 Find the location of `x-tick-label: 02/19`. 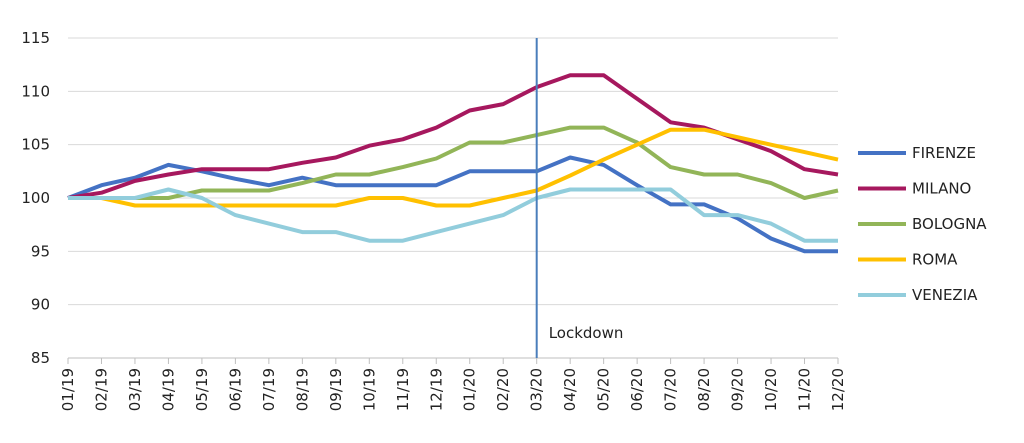

x-tick-label: 02/19 is located at coordinates (101, 389).